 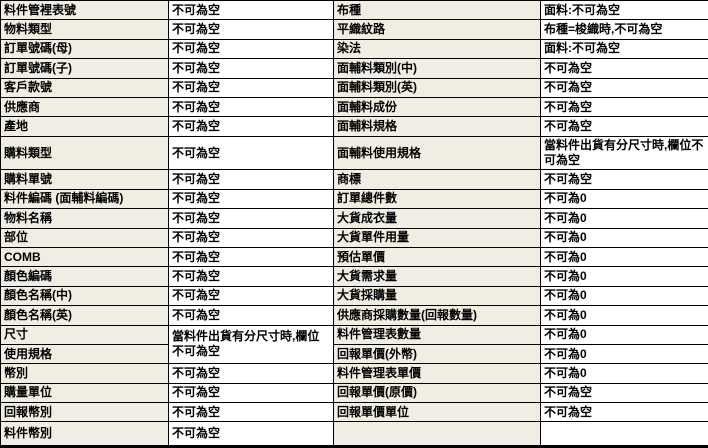 What do you see at coordinates (84, 218) in the screenshot?
I see `field-name-cell: 物料名稱` at bounding box center [84, 218].